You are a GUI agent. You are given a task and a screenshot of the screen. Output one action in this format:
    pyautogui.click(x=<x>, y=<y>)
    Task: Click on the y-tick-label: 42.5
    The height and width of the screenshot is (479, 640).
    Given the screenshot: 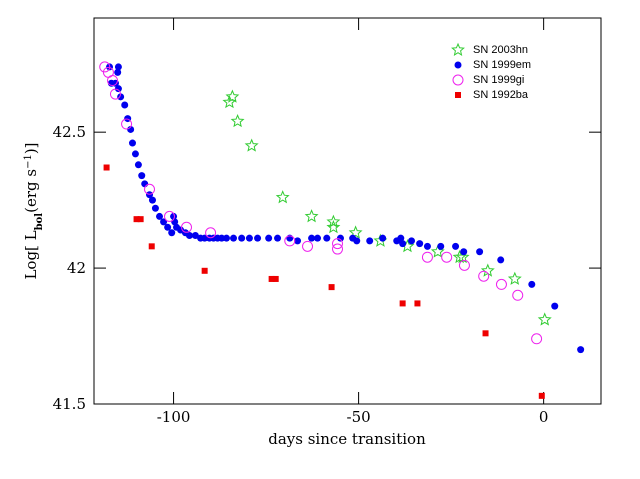 What is the action you would take?
    pyautogui.click(x=69, y=132)
    